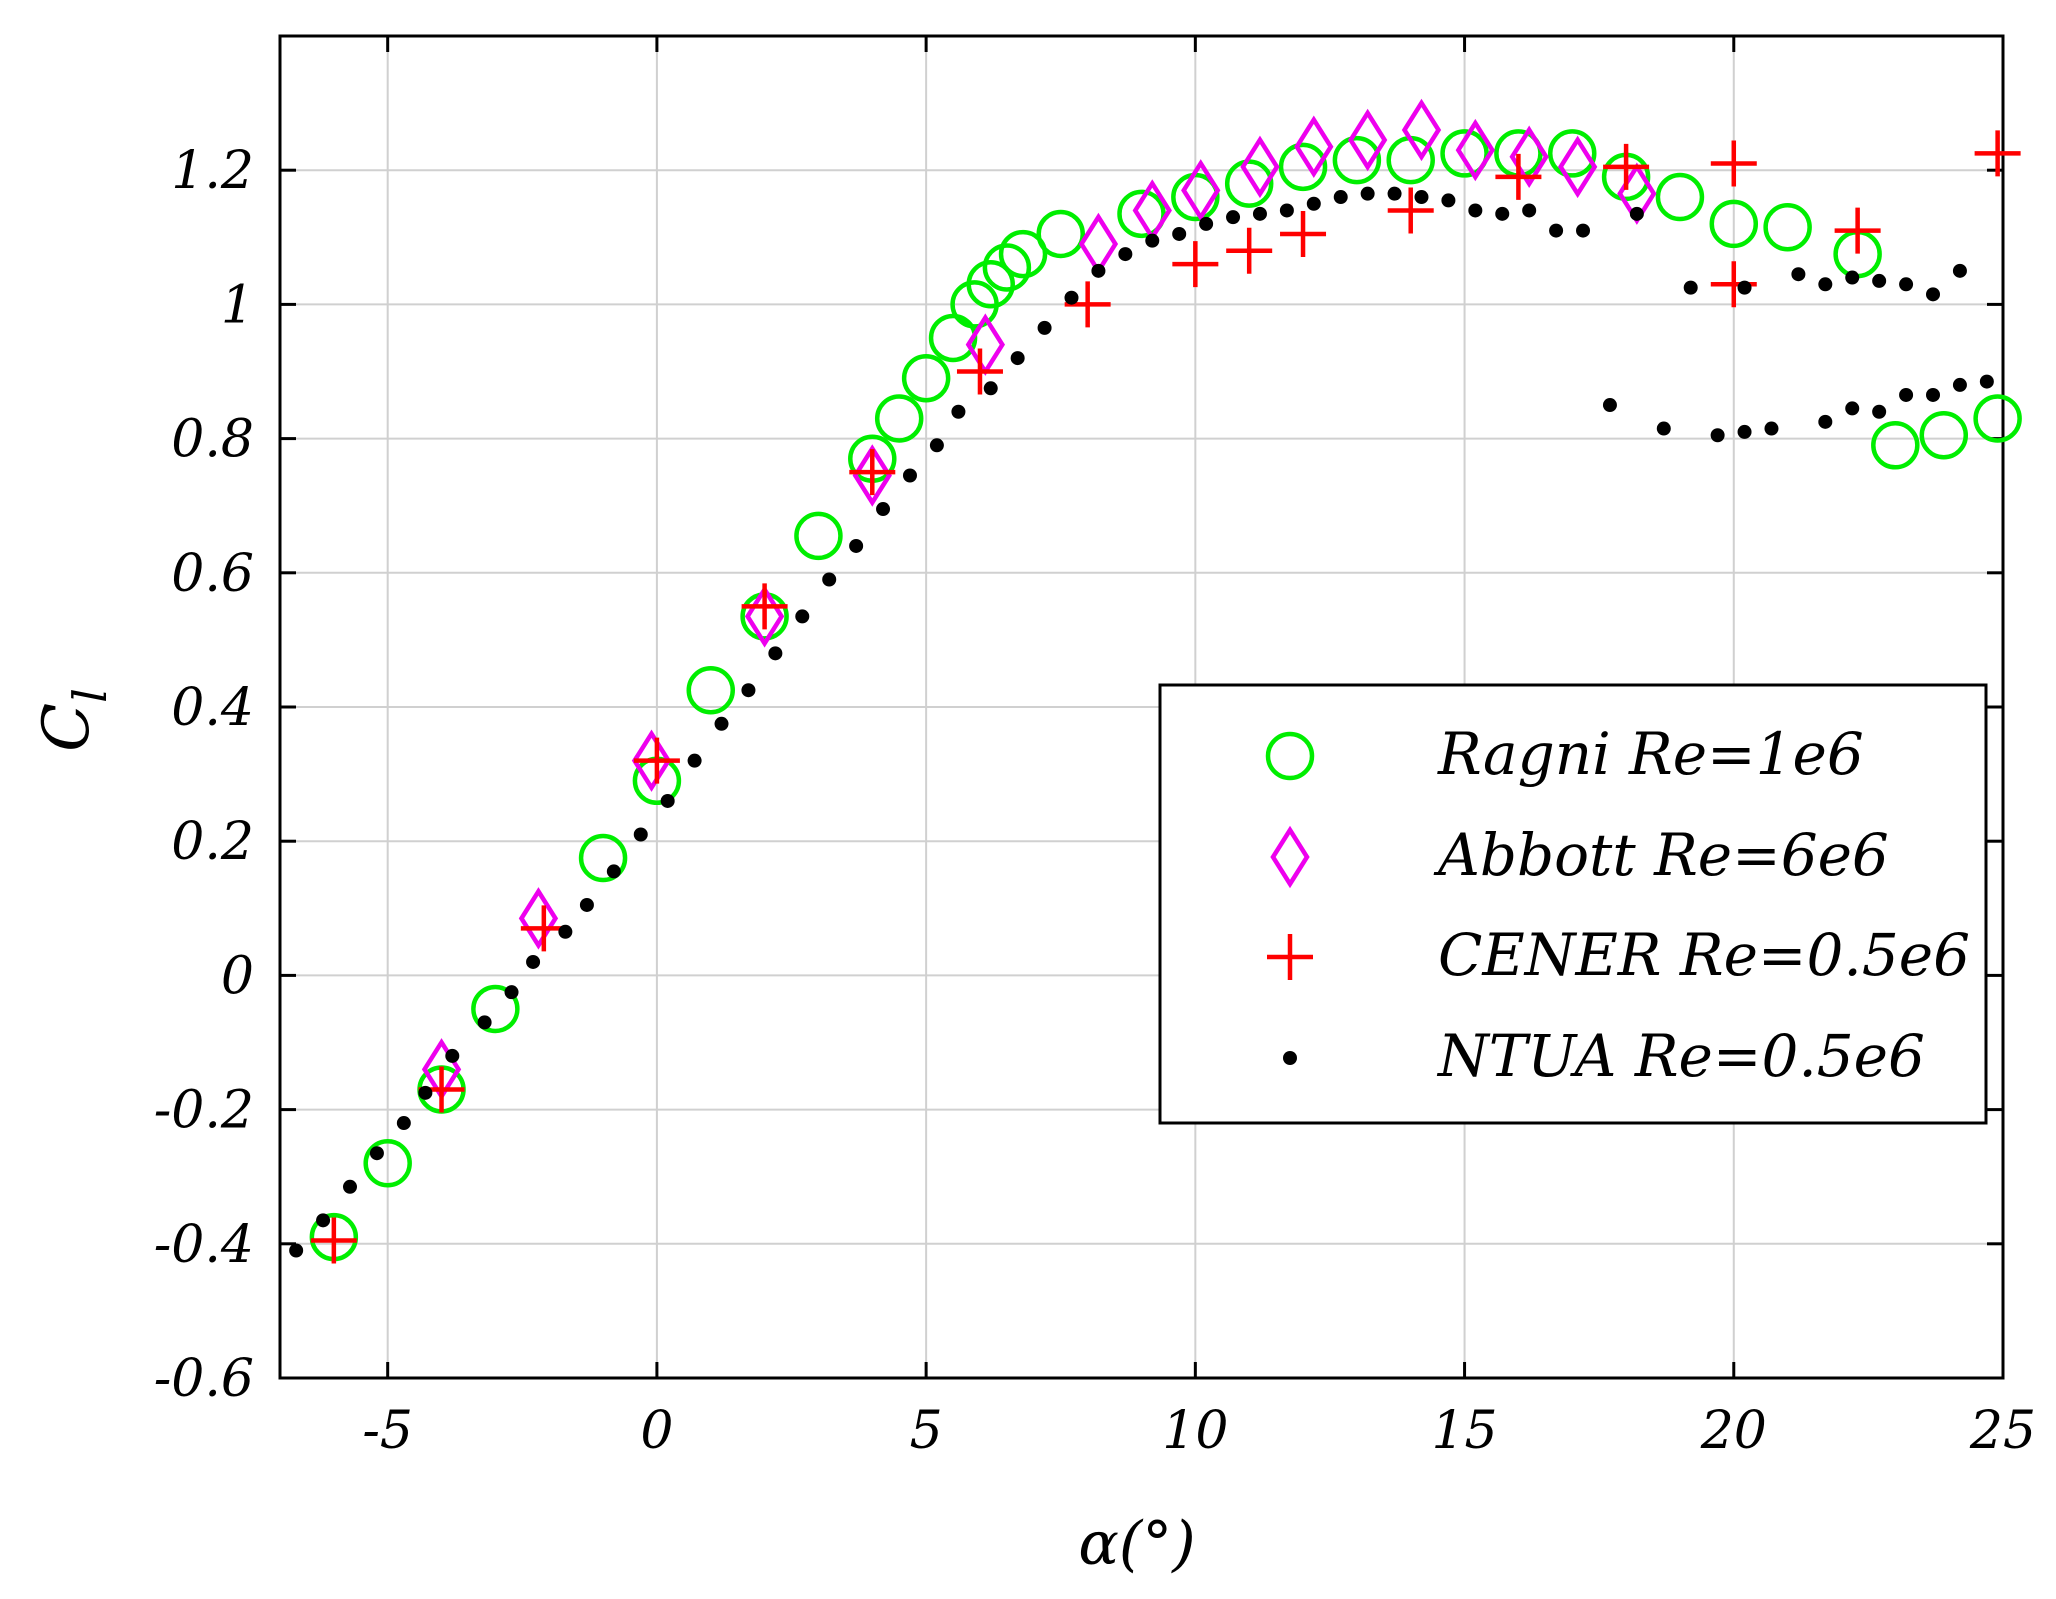 This screenshot has height=1599, width=2056. Describe the element at coordinates (387, 1431) in the screenshot. I see `x-tick-label: -5` at that location.